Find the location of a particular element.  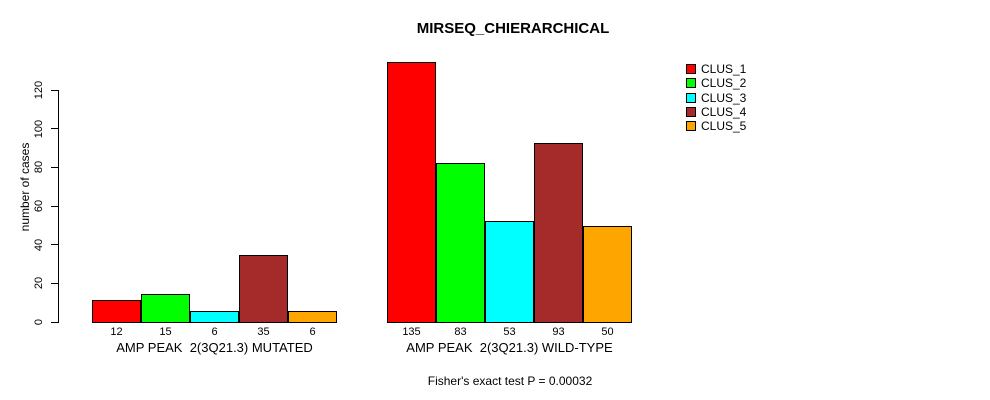

legend: CLUS_1 CLUS_2 CLUS_3 CLUS_4 CLUS_5 is located at coordinates (716, 97).